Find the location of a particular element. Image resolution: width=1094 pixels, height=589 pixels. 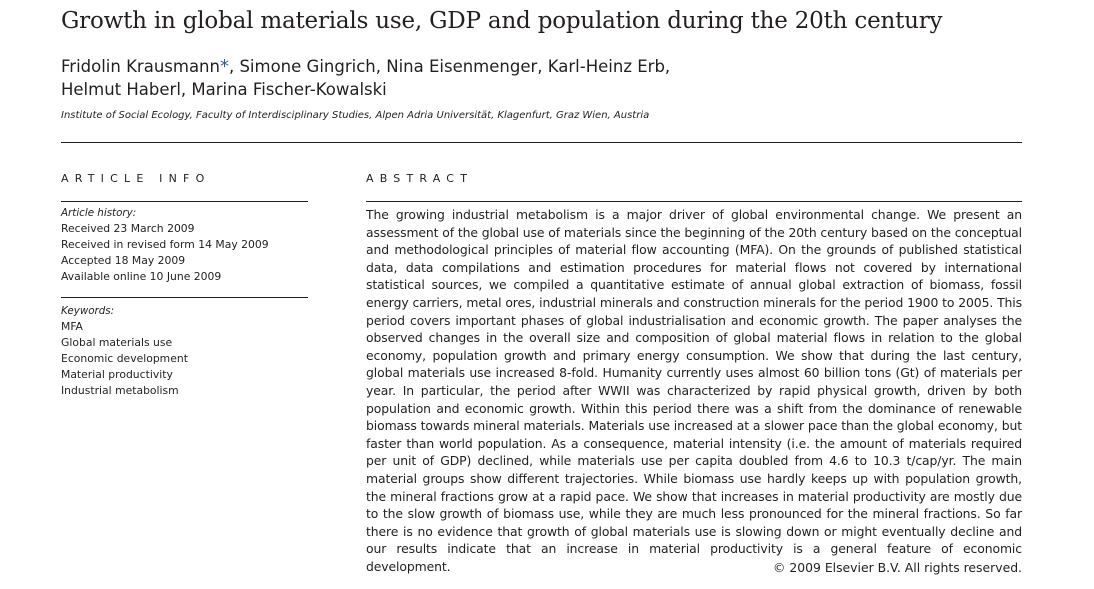

keyword-item: MFA is located at coordinates (72, 326).